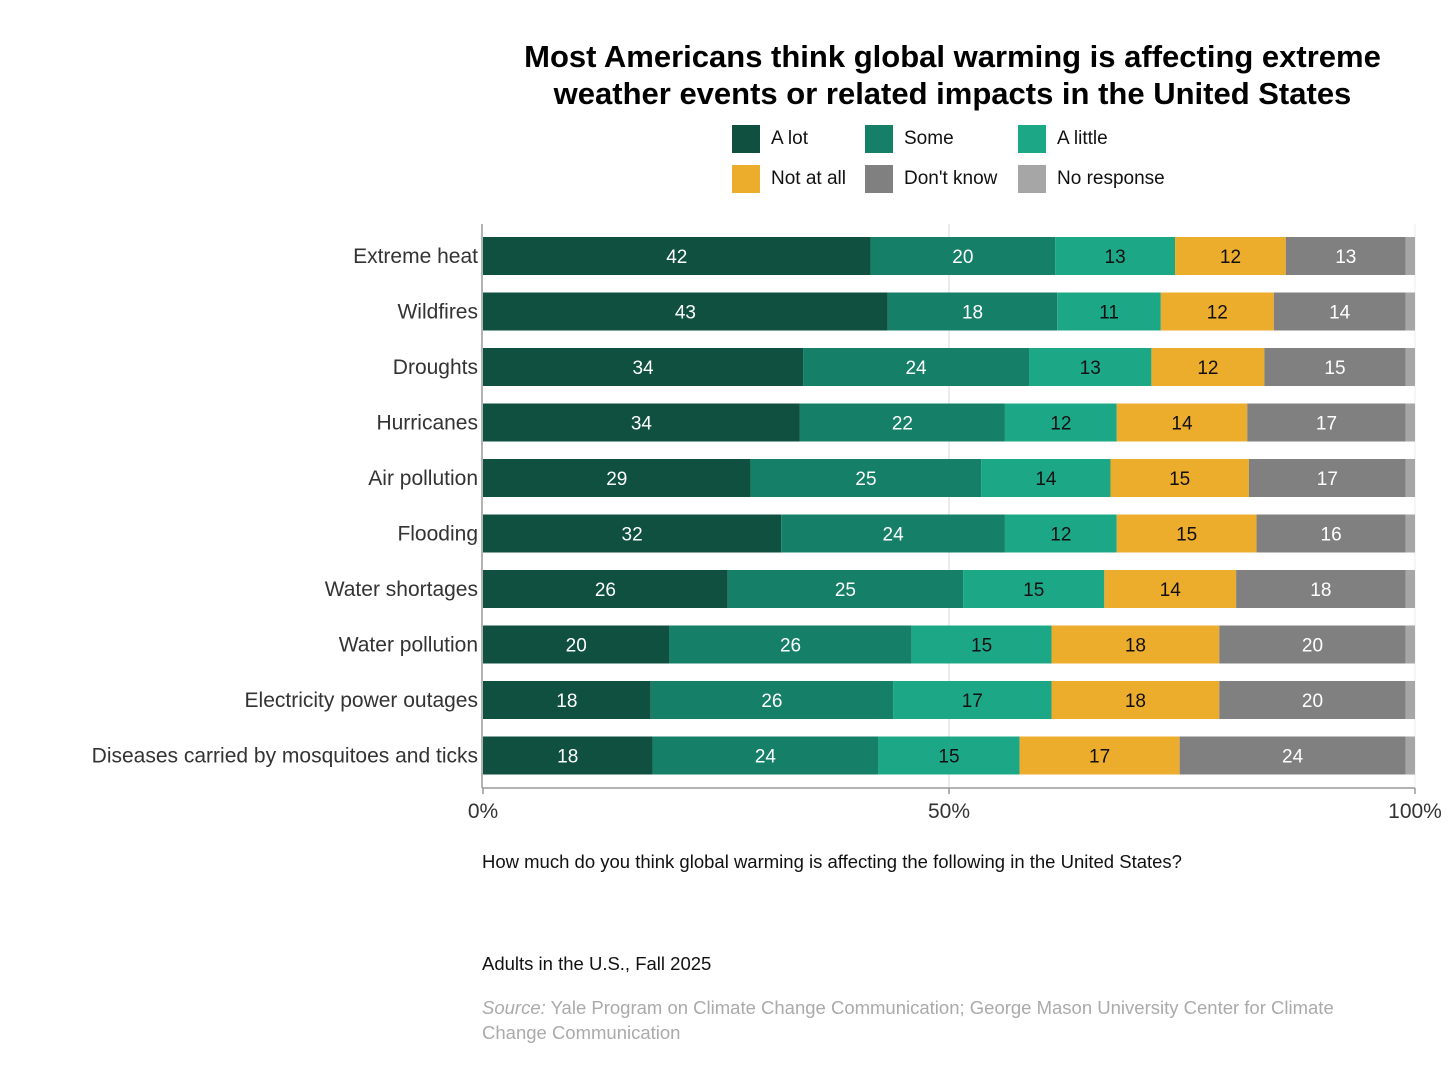  I want to click on data-label: 32, so click(632, 535).